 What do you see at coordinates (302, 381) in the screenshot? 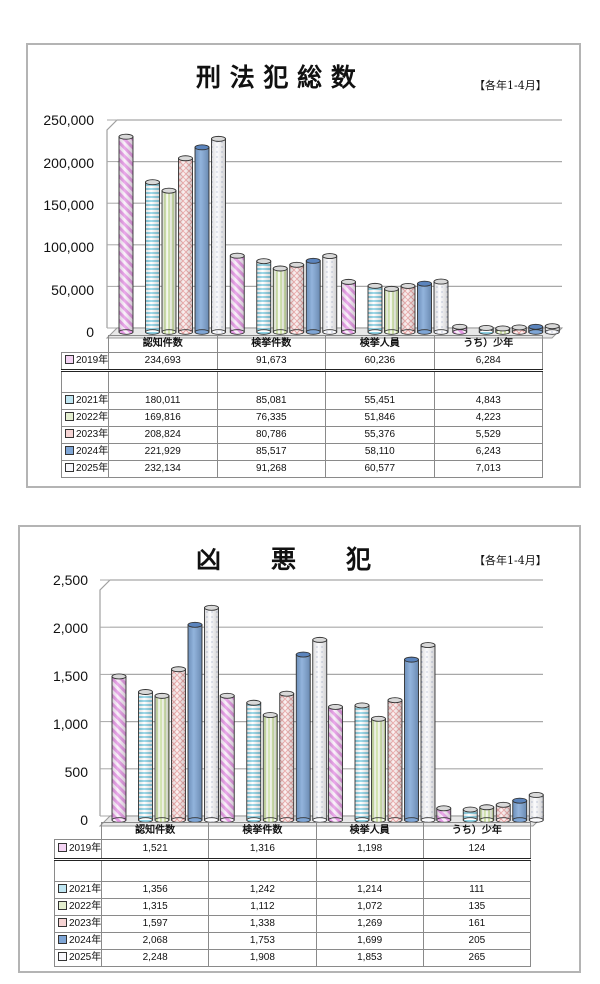
I see `table-row-blank` at bounding box center [302, 381].